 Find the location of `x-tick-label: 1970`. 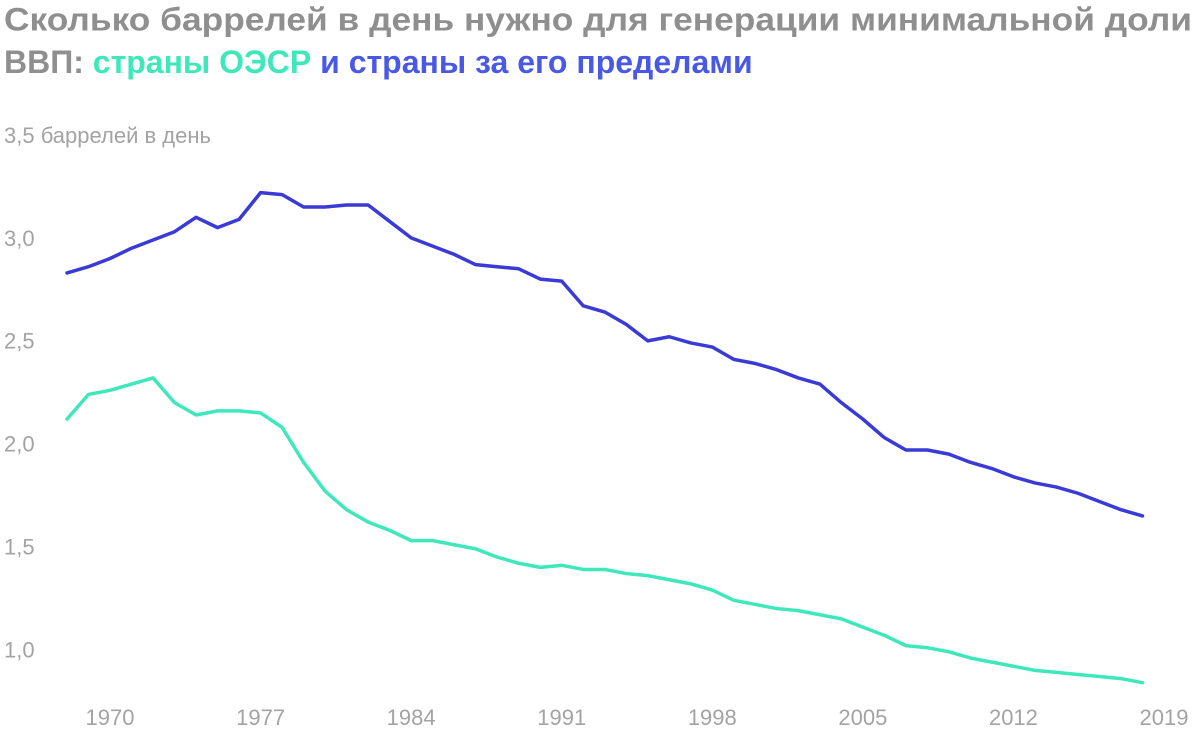

x-tick-label: 1970 is located at coordinates (110, 717).